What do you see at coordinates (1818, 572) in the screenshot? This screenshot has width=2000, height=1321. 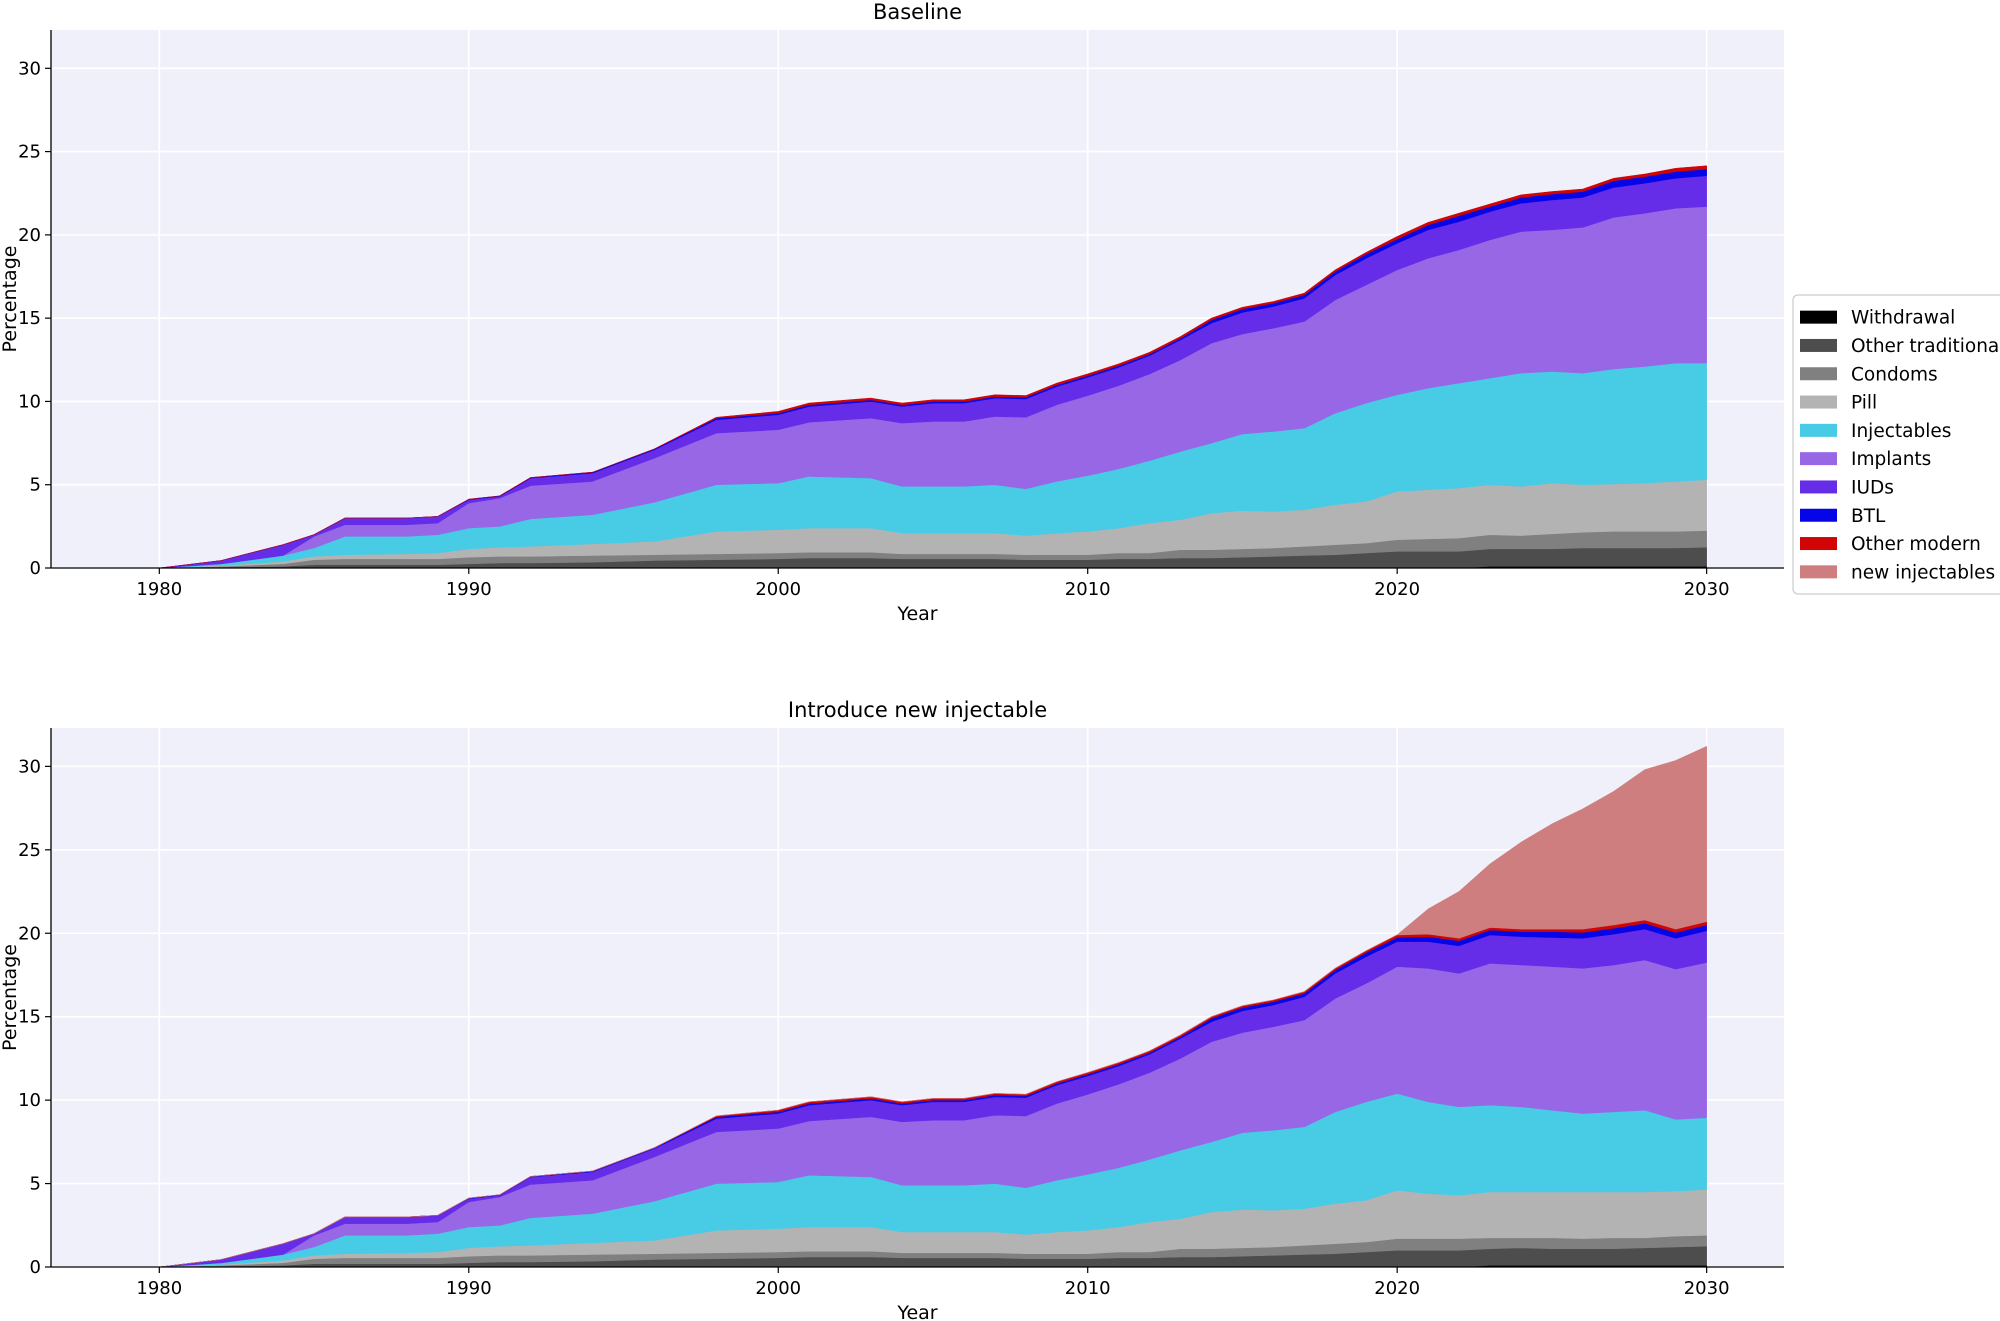 I see `legend-swatch-new-injectables` at bounding box center [1818, 572].